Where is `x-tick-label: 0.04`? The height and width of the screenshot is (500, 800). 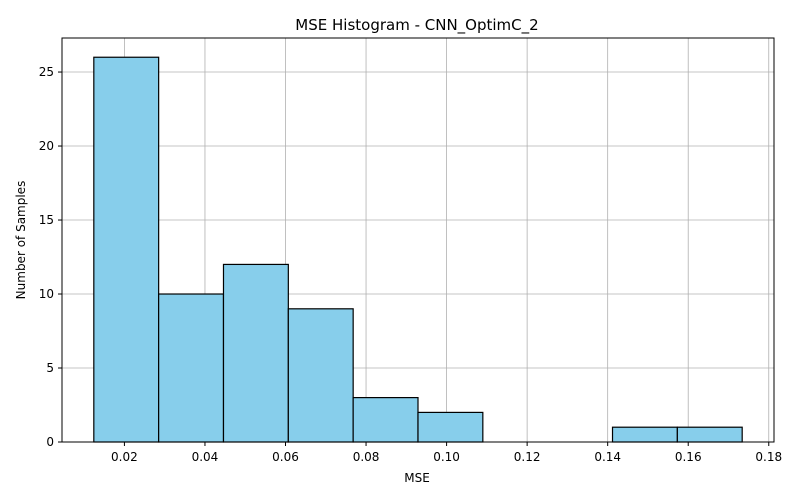
x-tick-label: 0.04 is located at coordinates (205, 457).